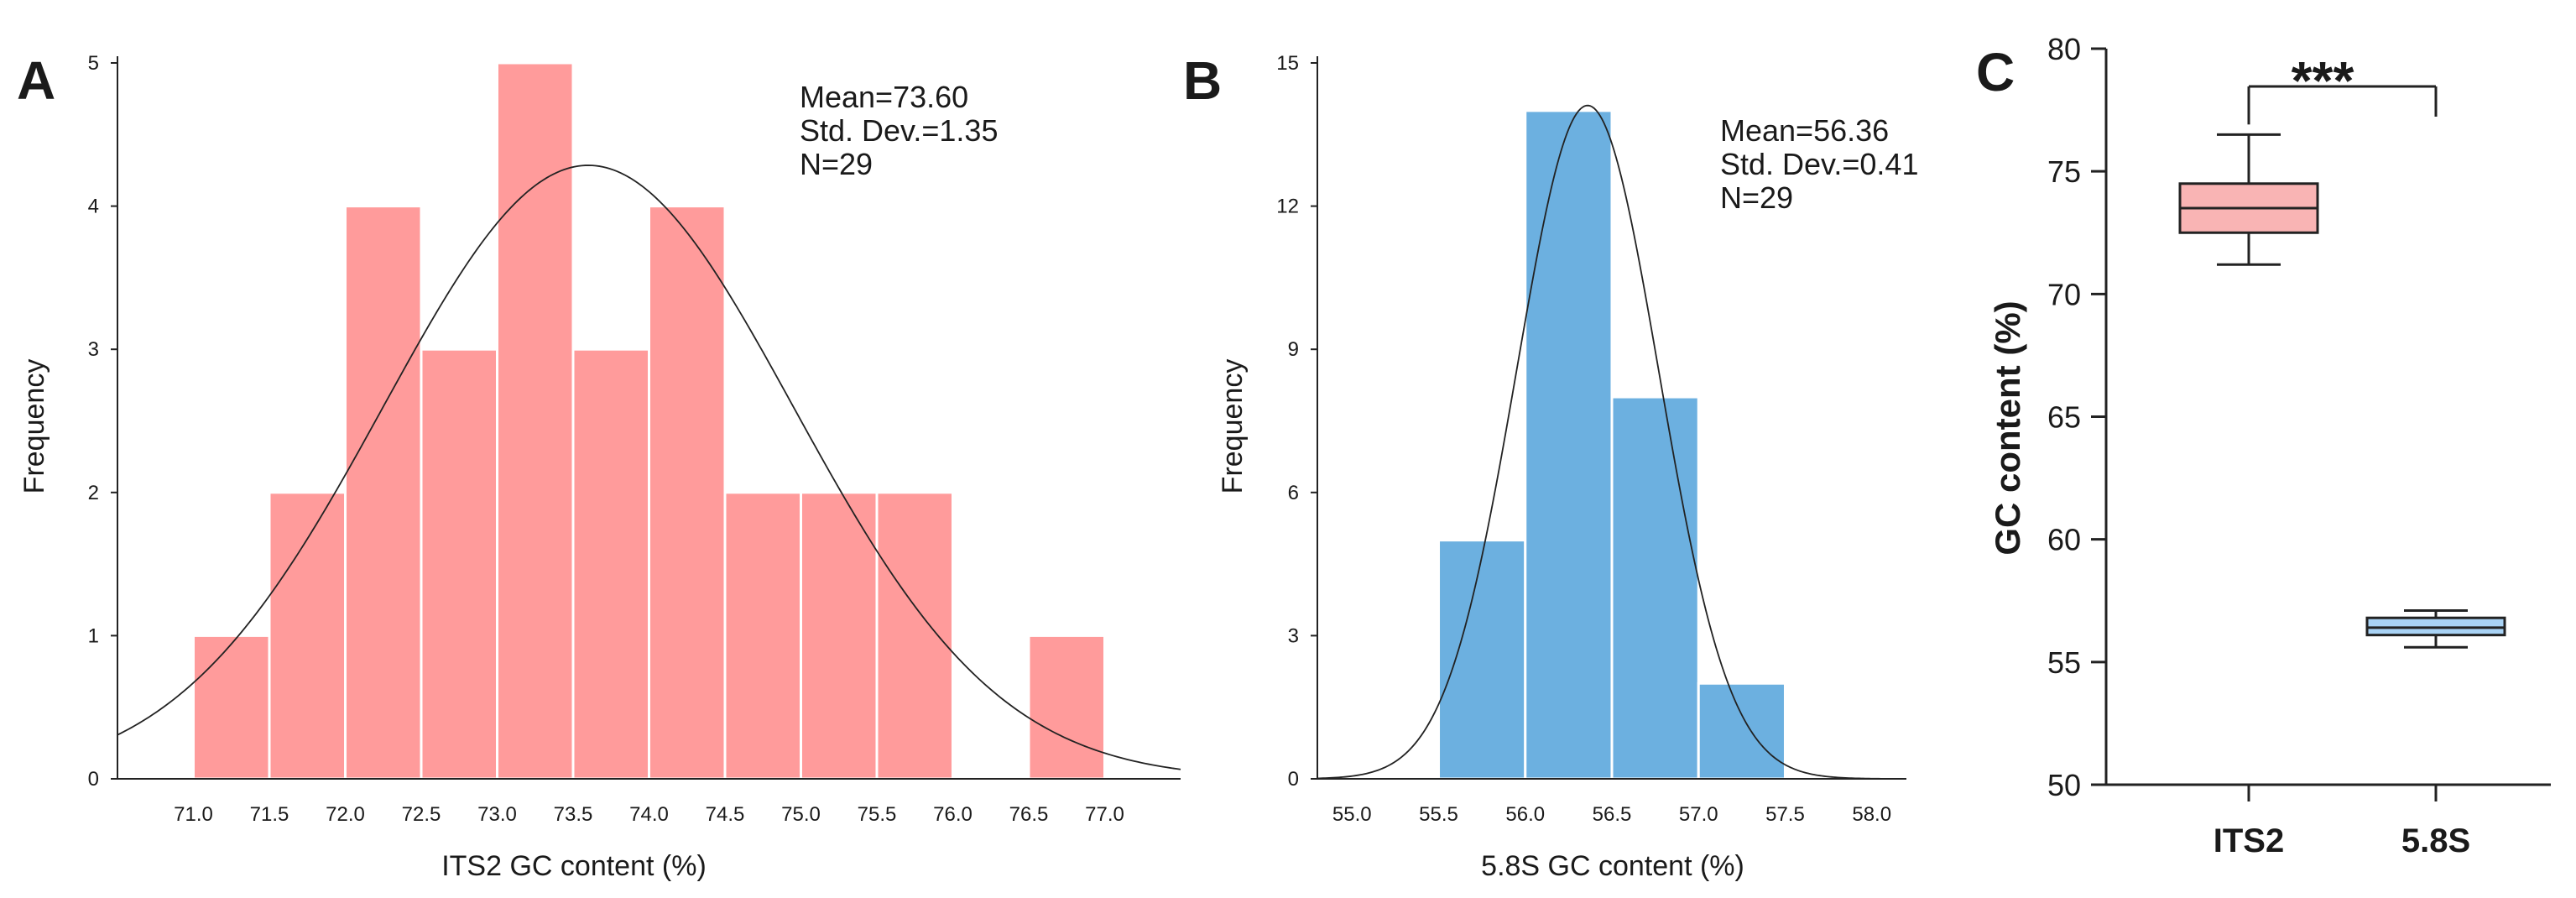 The height and width of the screenshot is (898, 2576). I want to click on panel-c-y-axis-title: GC content (%), so click(2007, 427).